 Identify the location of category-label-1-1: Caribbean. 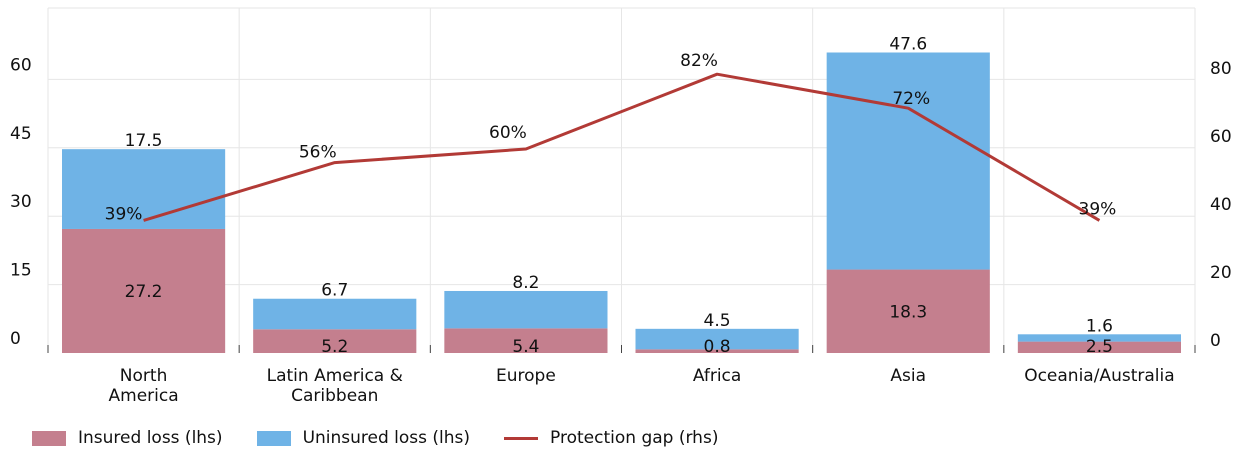
(334, 396).